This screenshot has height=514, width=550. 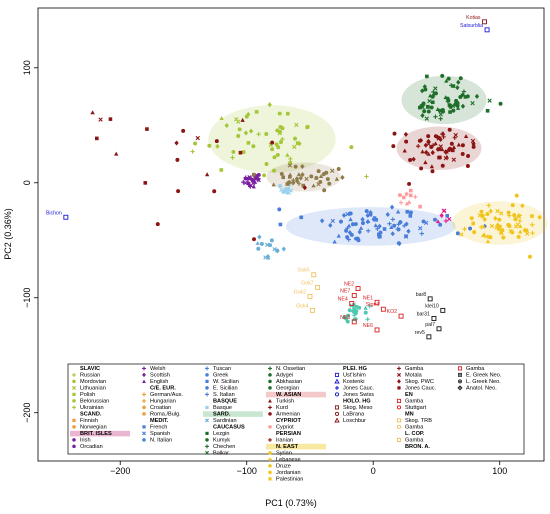 What do you see at coordinates (392, 312) in the screenshot?
I see `labeled-point-text: KO2` at bounding box center [392, 312].